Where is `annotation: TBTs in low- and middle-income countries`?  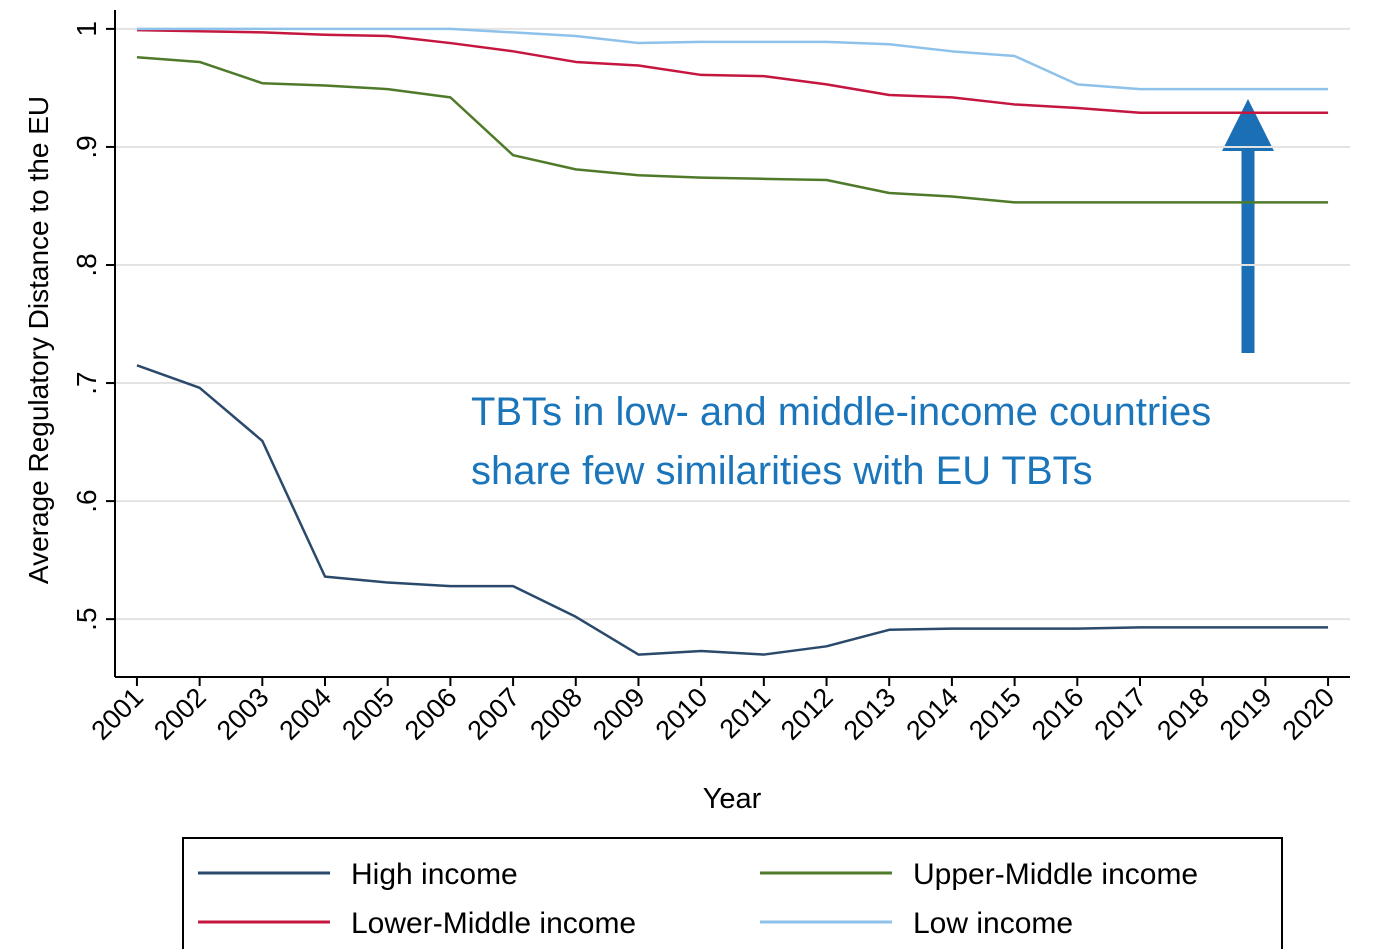
annotation: TBTs in low- and middle-income countries is located at coordinates (841, 412).